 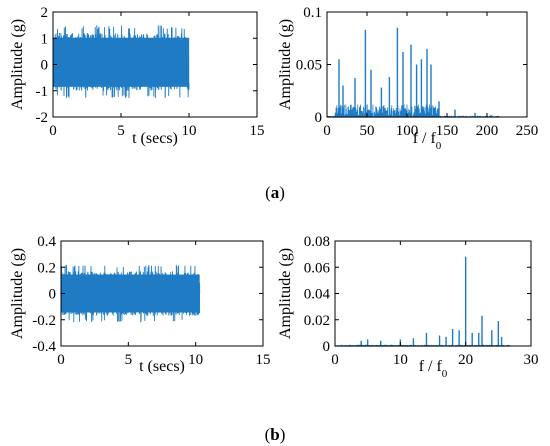 I want to click on y-tick-label: 0.06, so click(x=317, y=268).